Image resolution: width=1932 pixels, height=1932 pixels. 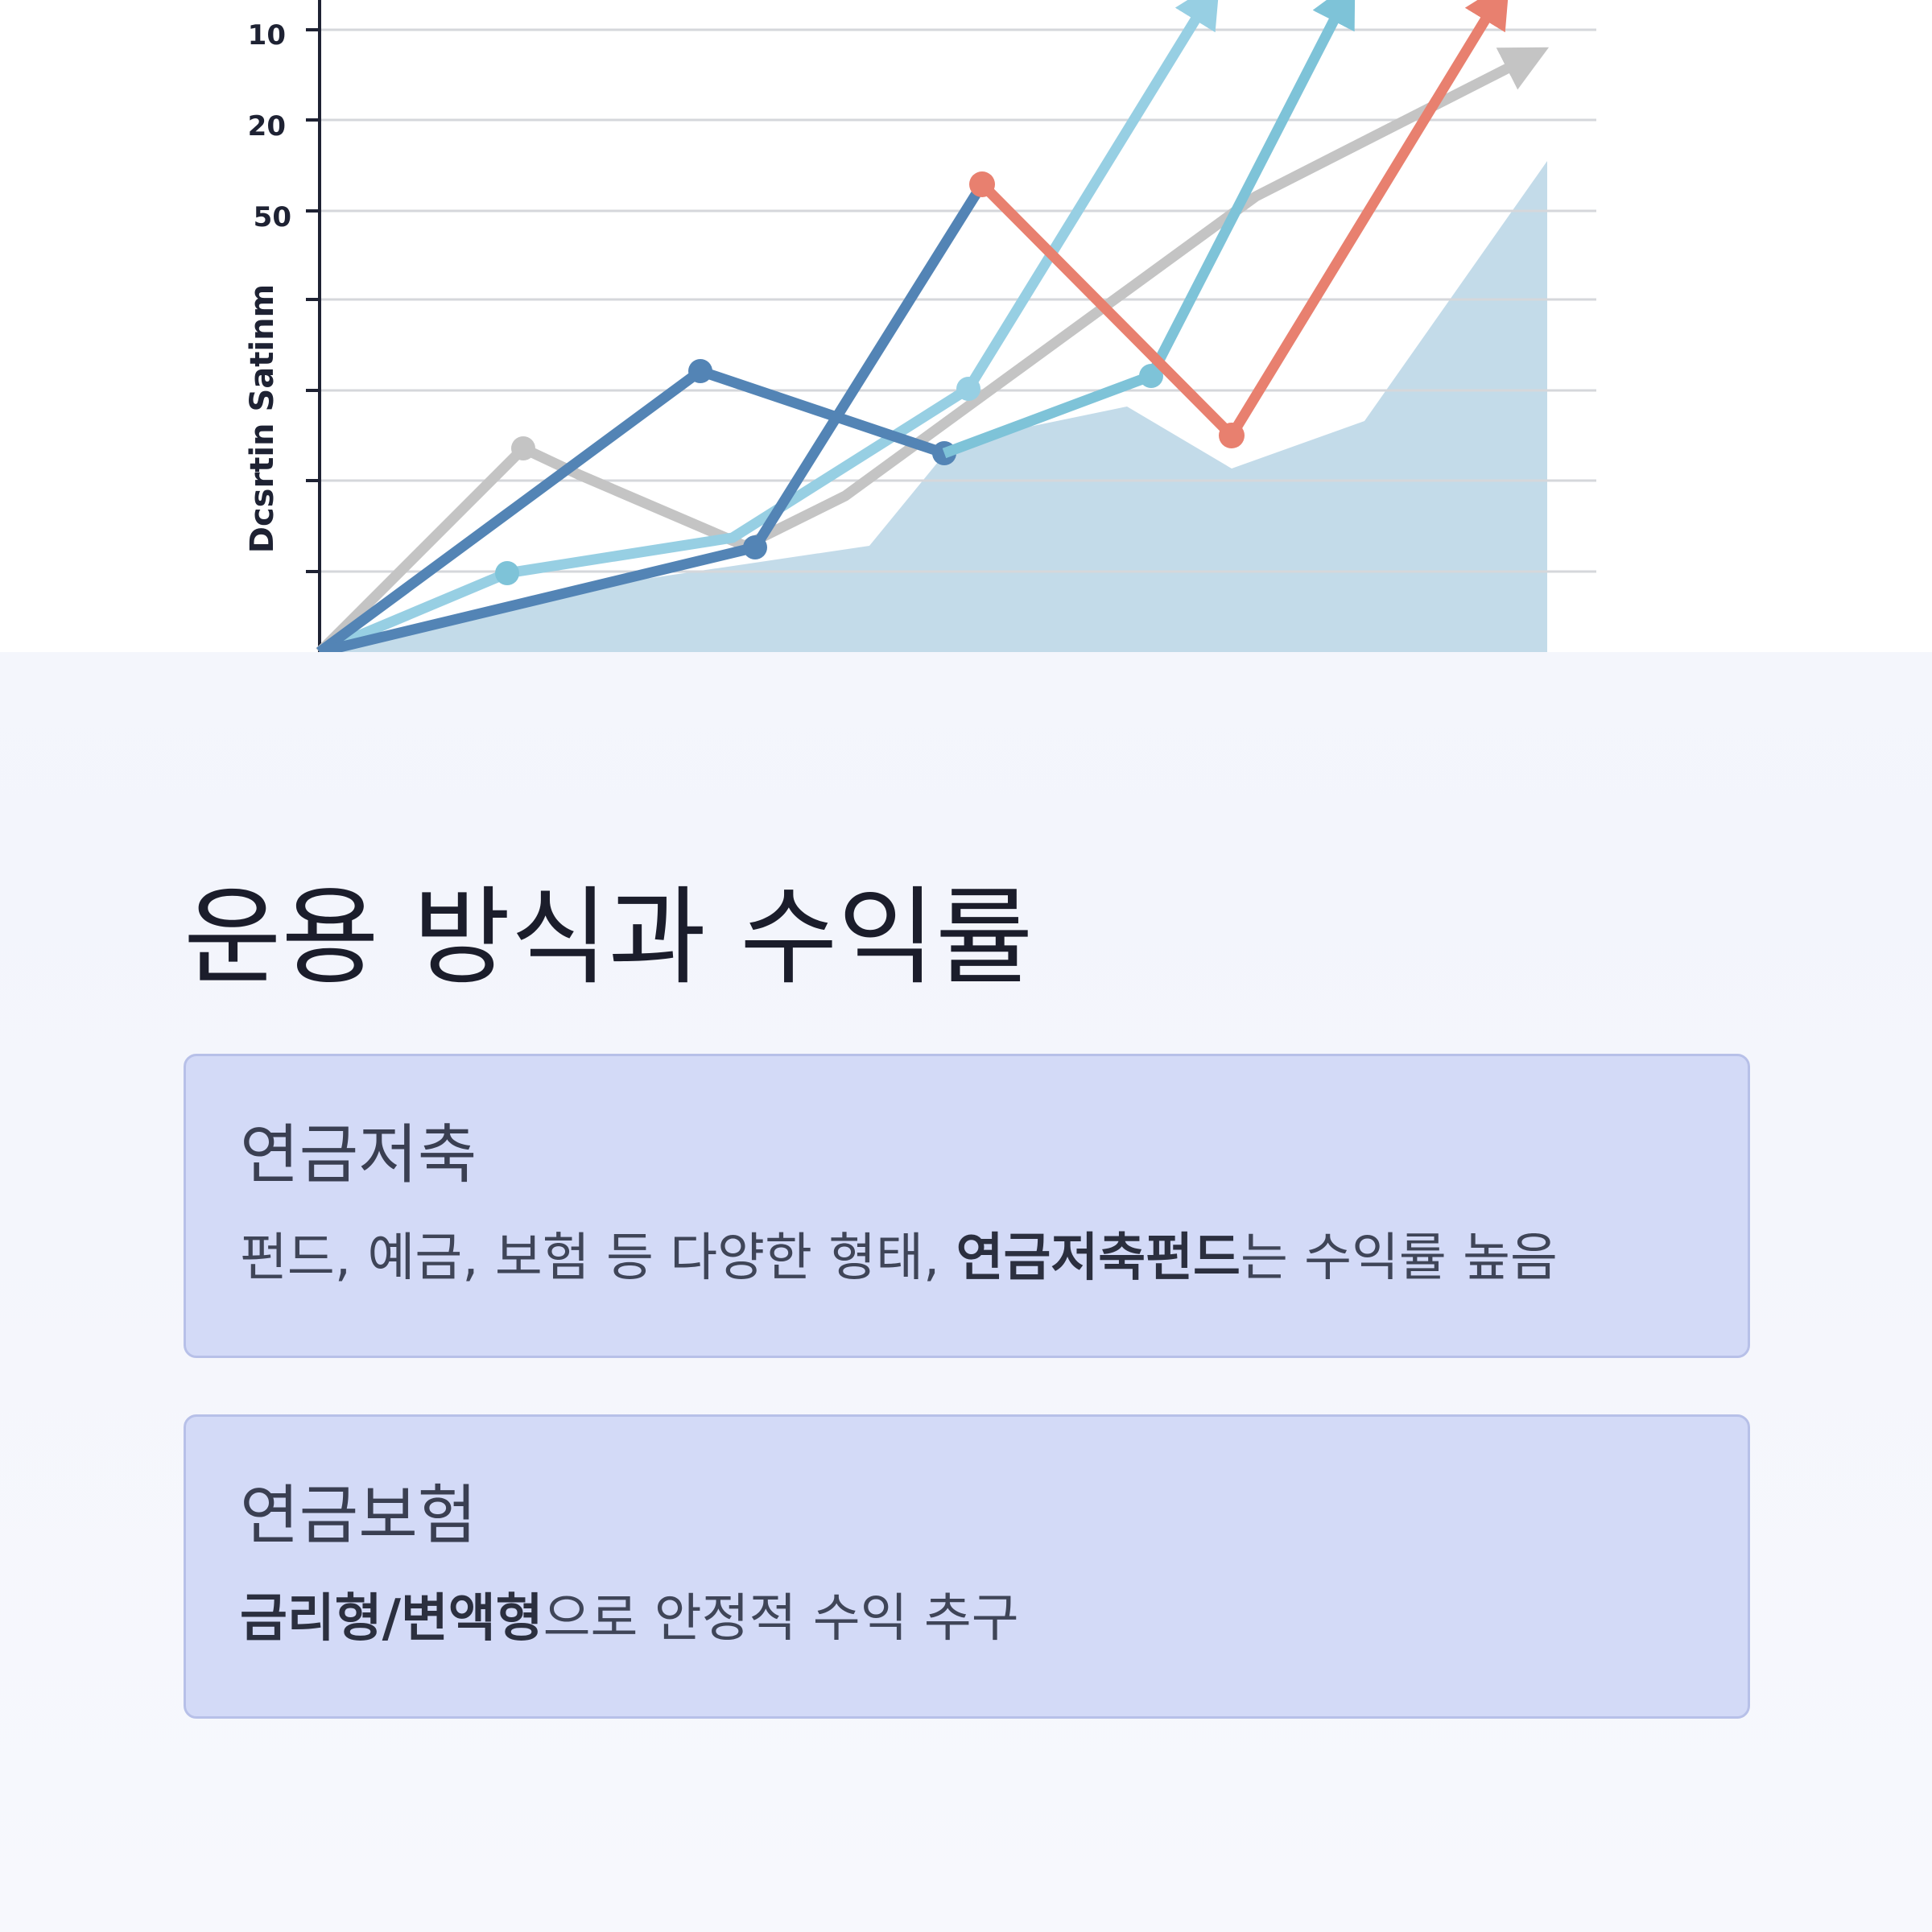 I want to click on card-title: 연금보험, so click(x=358, y=1515).